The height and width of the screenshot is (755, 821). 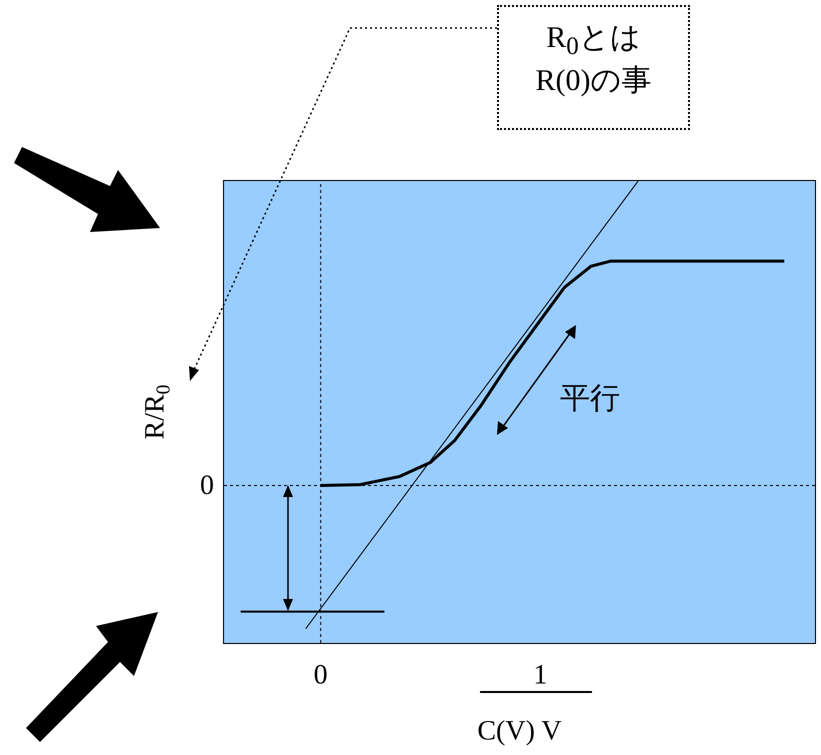 What do you see at coordinates (207, 485) in the screenshot?
I see `ref-line-label: 0` at bounding box center [207, 485].